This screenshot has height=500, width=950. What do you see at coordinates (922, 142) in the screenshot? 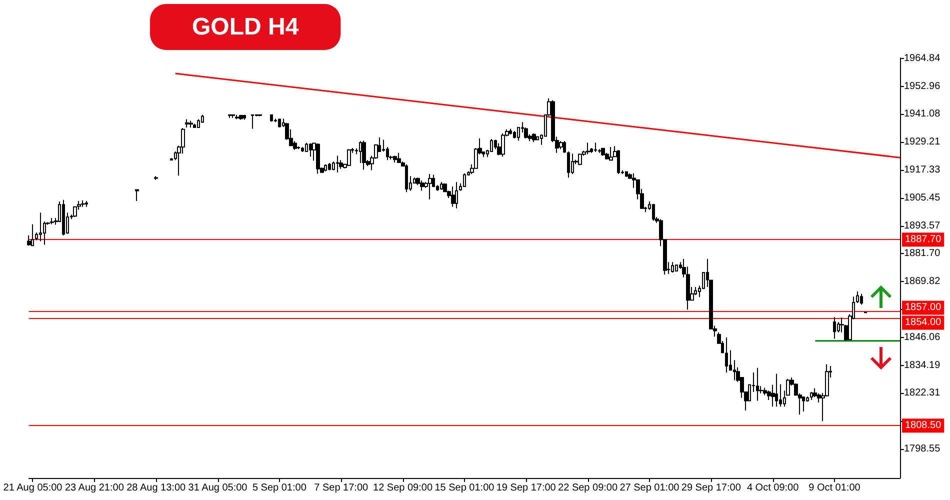
I see `y-tick-label: 1929.21` at bounding box center [922, 142].